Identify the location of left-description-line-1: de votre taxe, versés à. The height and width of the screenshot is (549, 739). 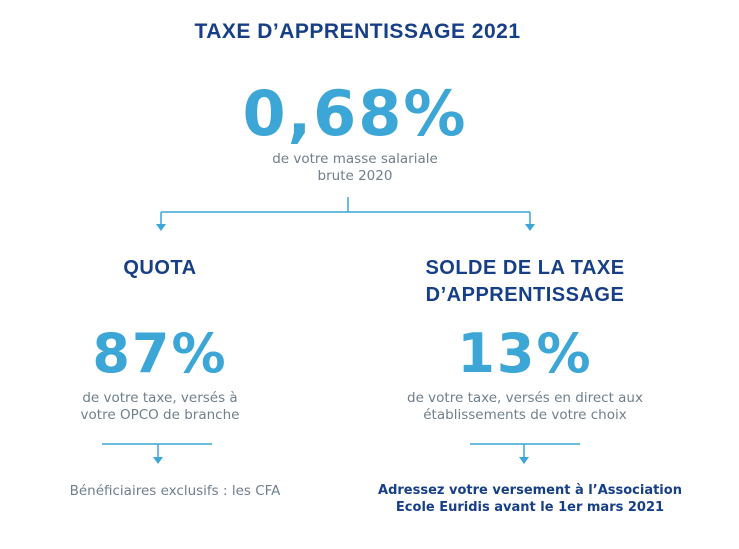
(160, 398).